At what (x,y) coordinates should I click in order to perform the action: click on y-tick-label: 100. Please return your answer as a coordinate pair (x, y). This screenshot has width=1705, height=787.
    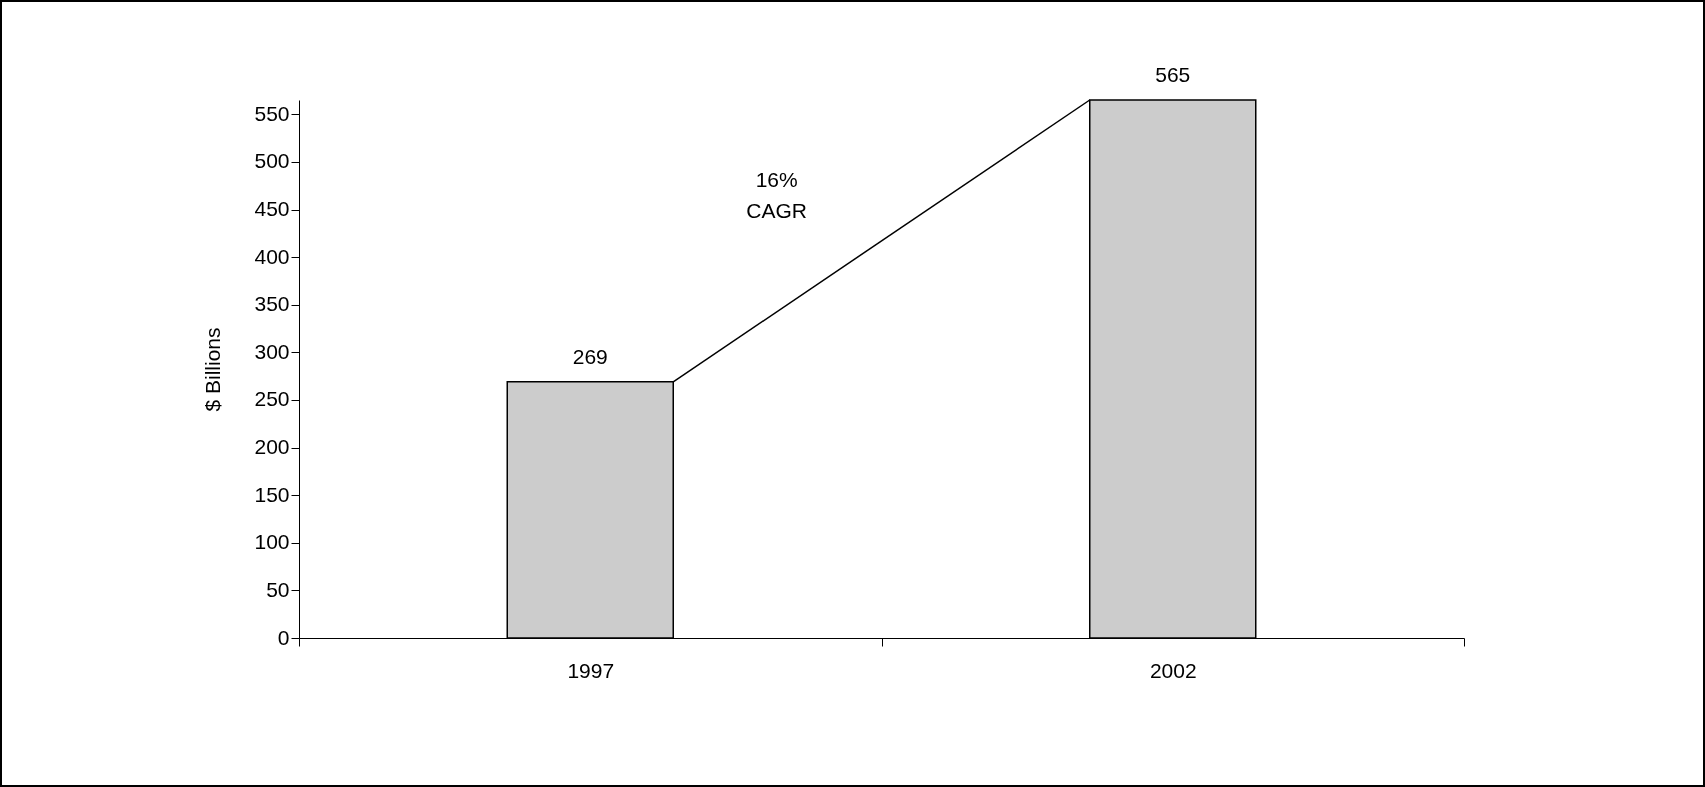
    Looking at the image, I should click on (272, 542).